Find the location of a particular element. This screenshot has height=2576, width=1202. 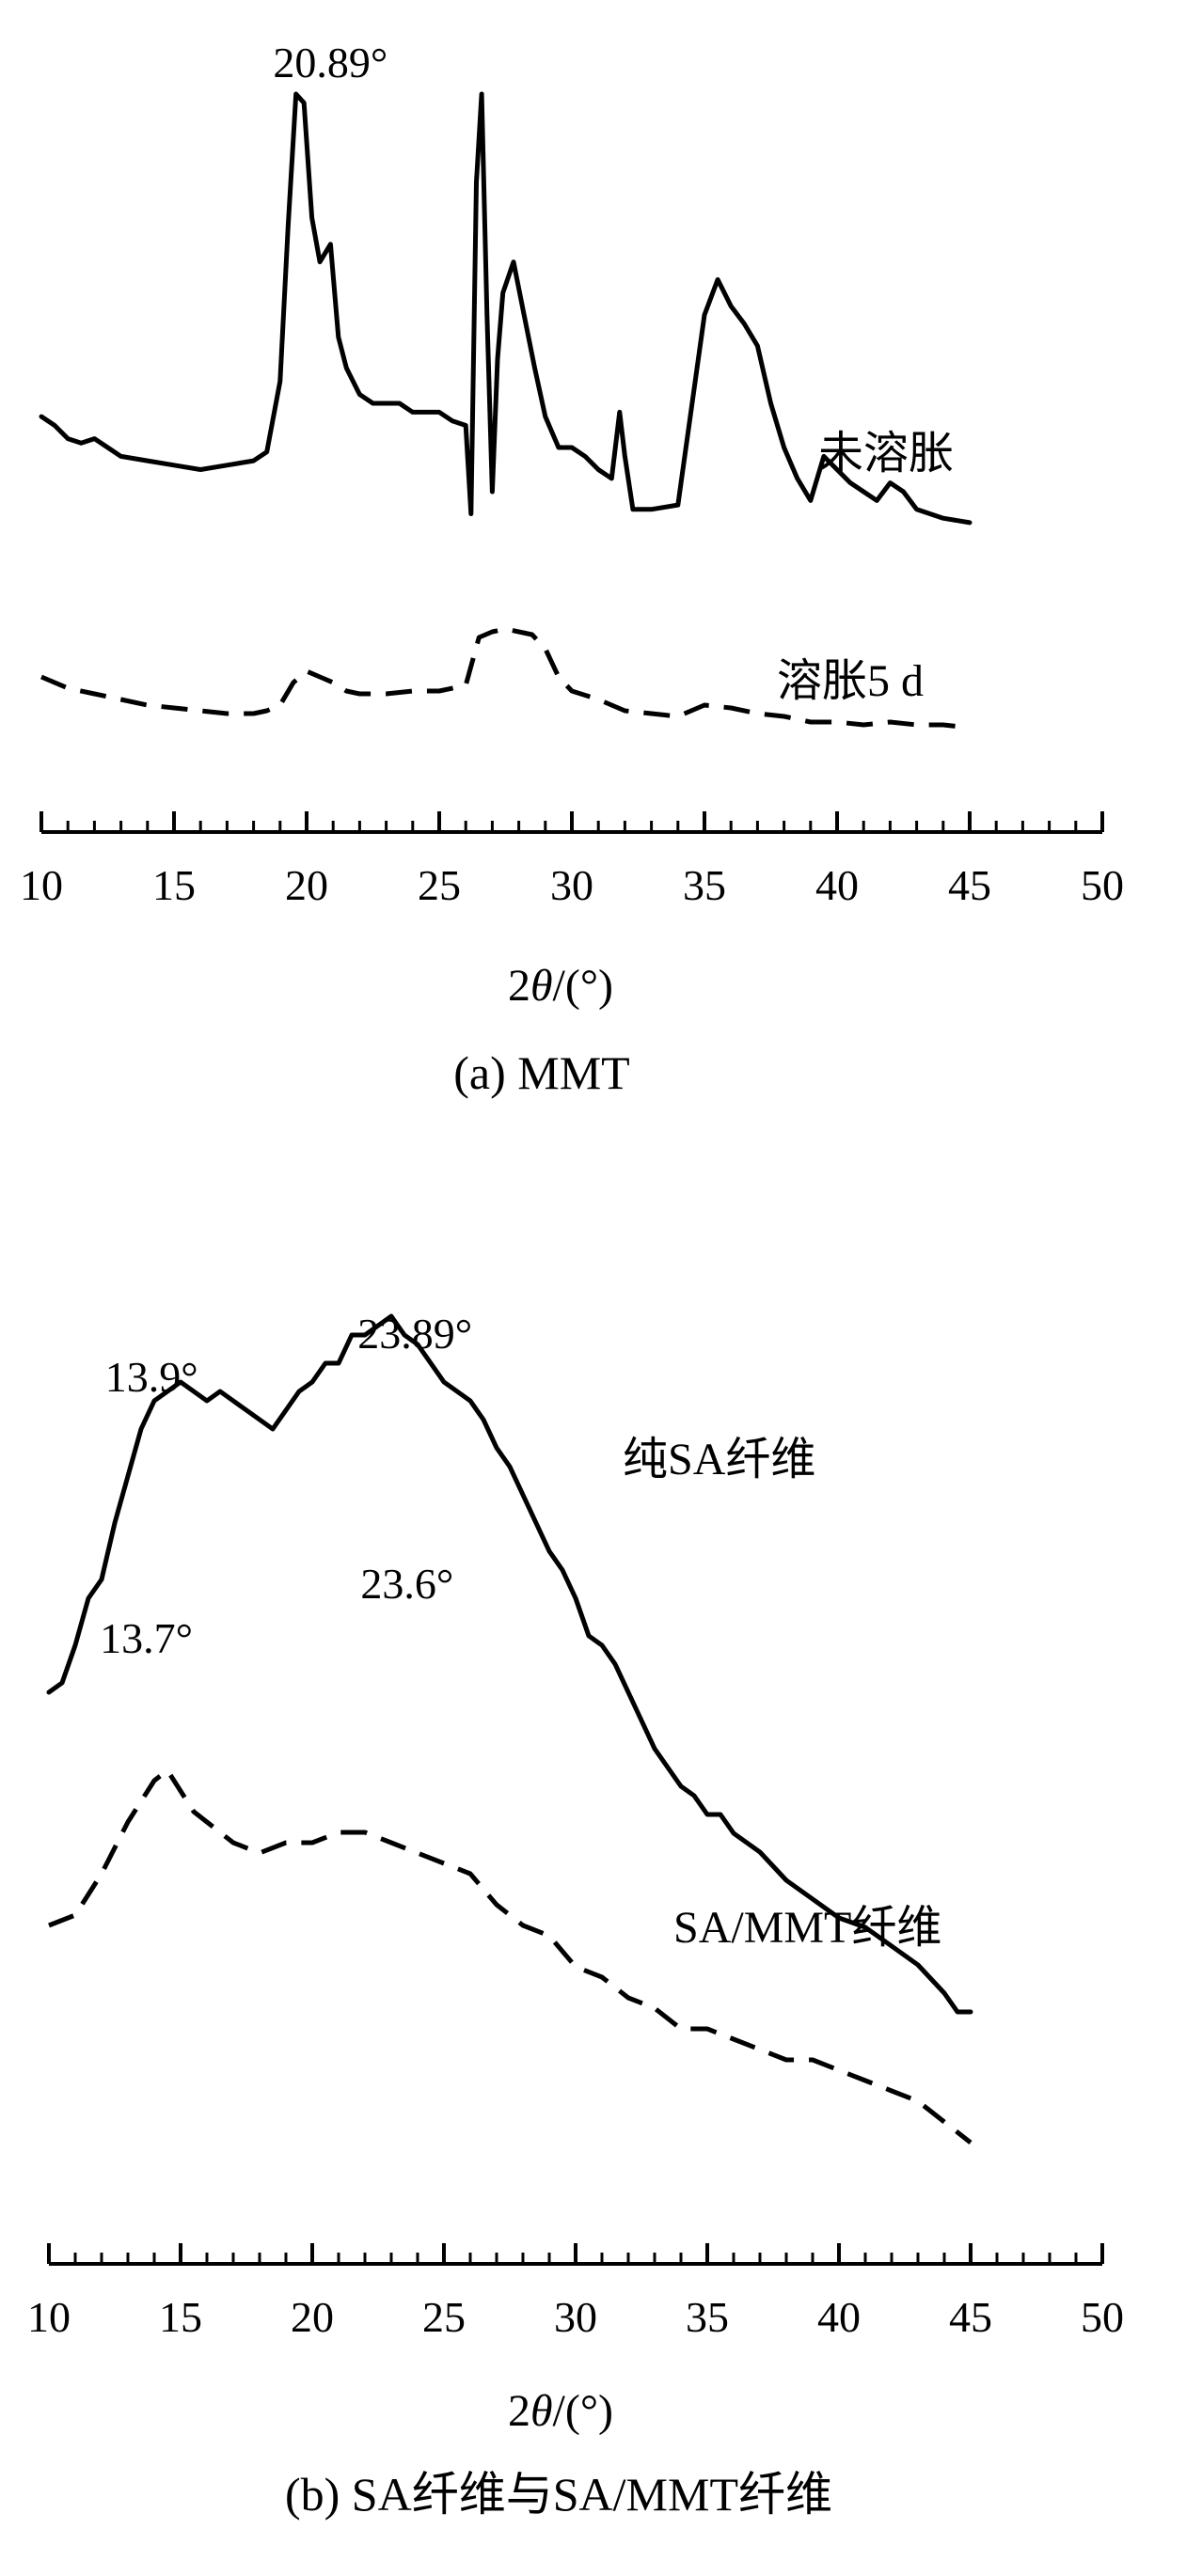

series-label-2: 溶胀5 d is located at coordinates (850, 681).